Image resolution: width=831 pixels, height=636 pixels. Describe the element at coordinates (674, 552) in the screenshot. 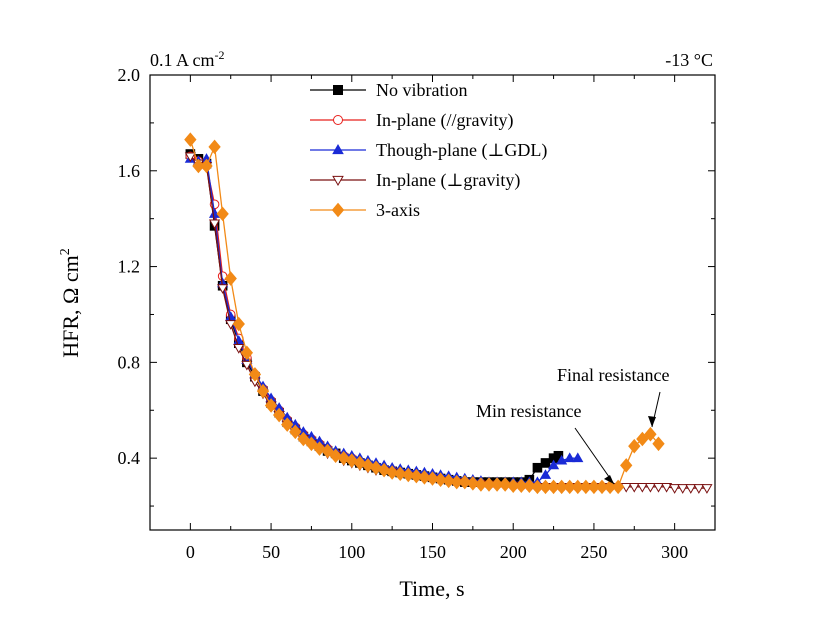

I see `x-tick-label: 300` at that location.